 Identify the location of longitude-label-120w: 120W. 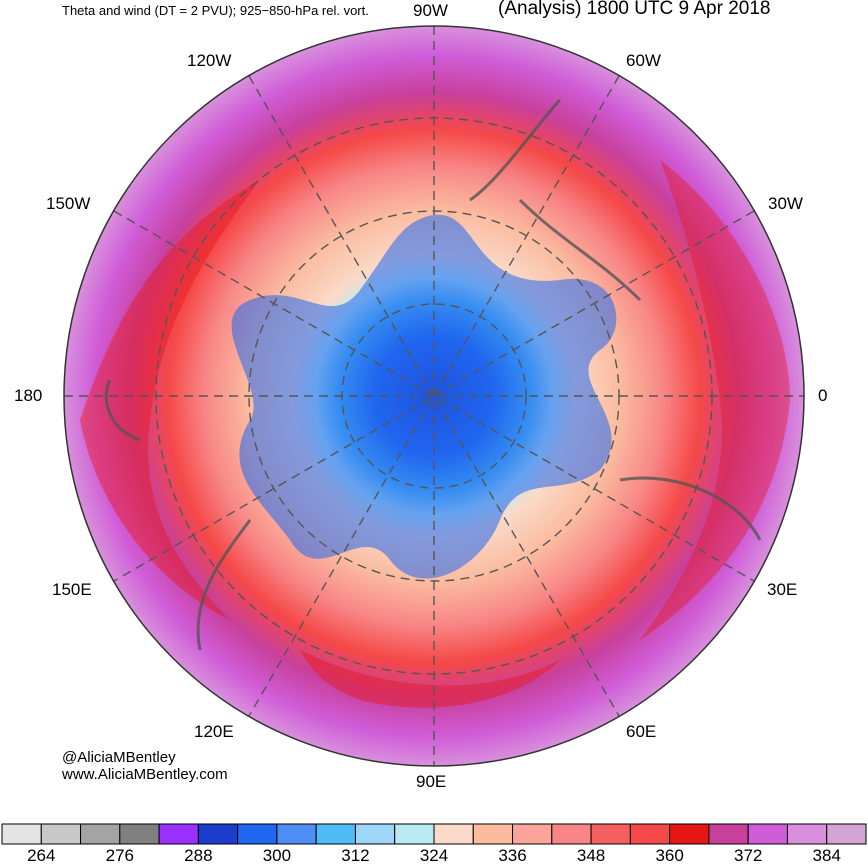
(209, 60).